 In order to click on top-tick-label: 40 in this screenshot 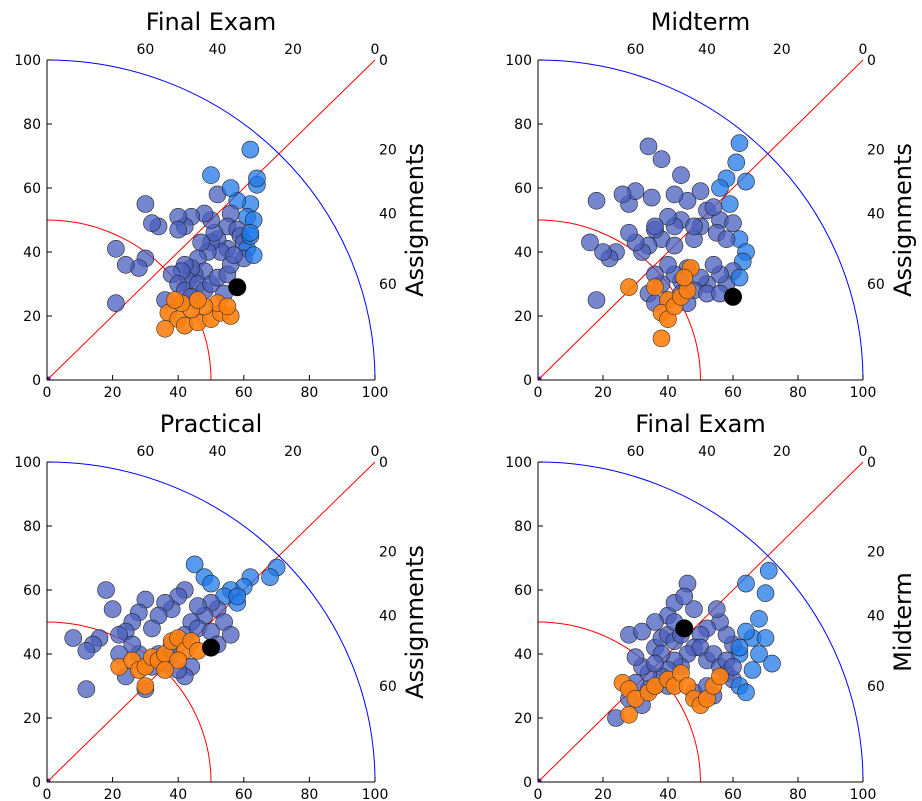, I will do `click(707, 452)`.